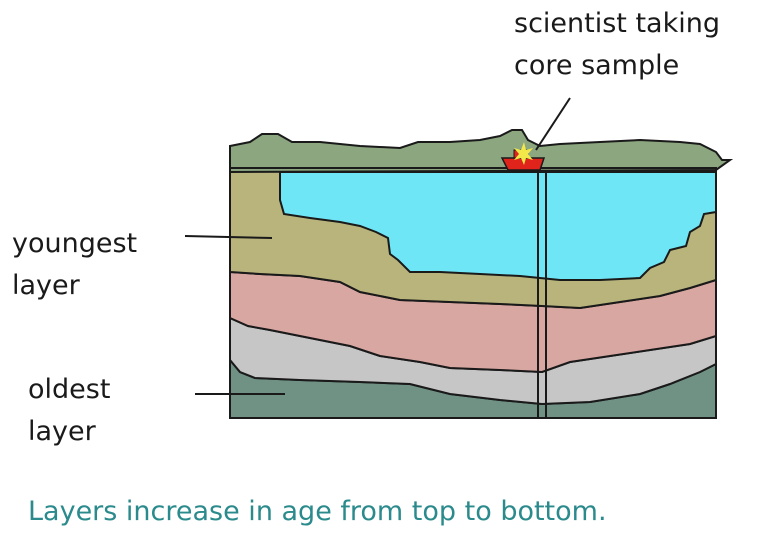 The height and width of the screenshot is (548, 780). What do you see at coordinates (481, 151) in the screenshot?
I see `surface-band` at bounding box center [481, 151].